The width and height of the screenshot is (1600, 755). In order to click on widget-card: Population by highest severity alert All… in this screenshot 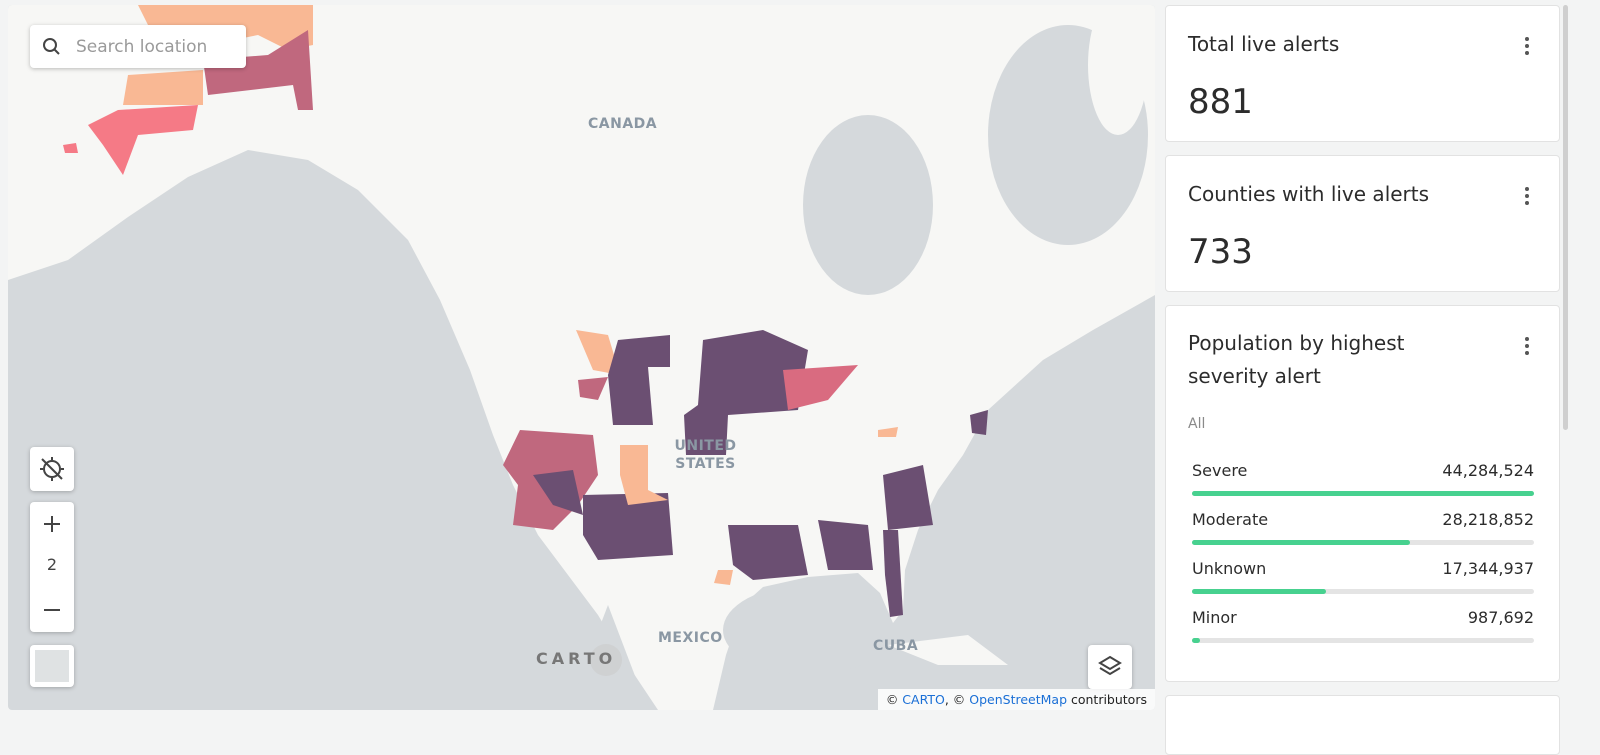, I will do `click(1362, 493)`.